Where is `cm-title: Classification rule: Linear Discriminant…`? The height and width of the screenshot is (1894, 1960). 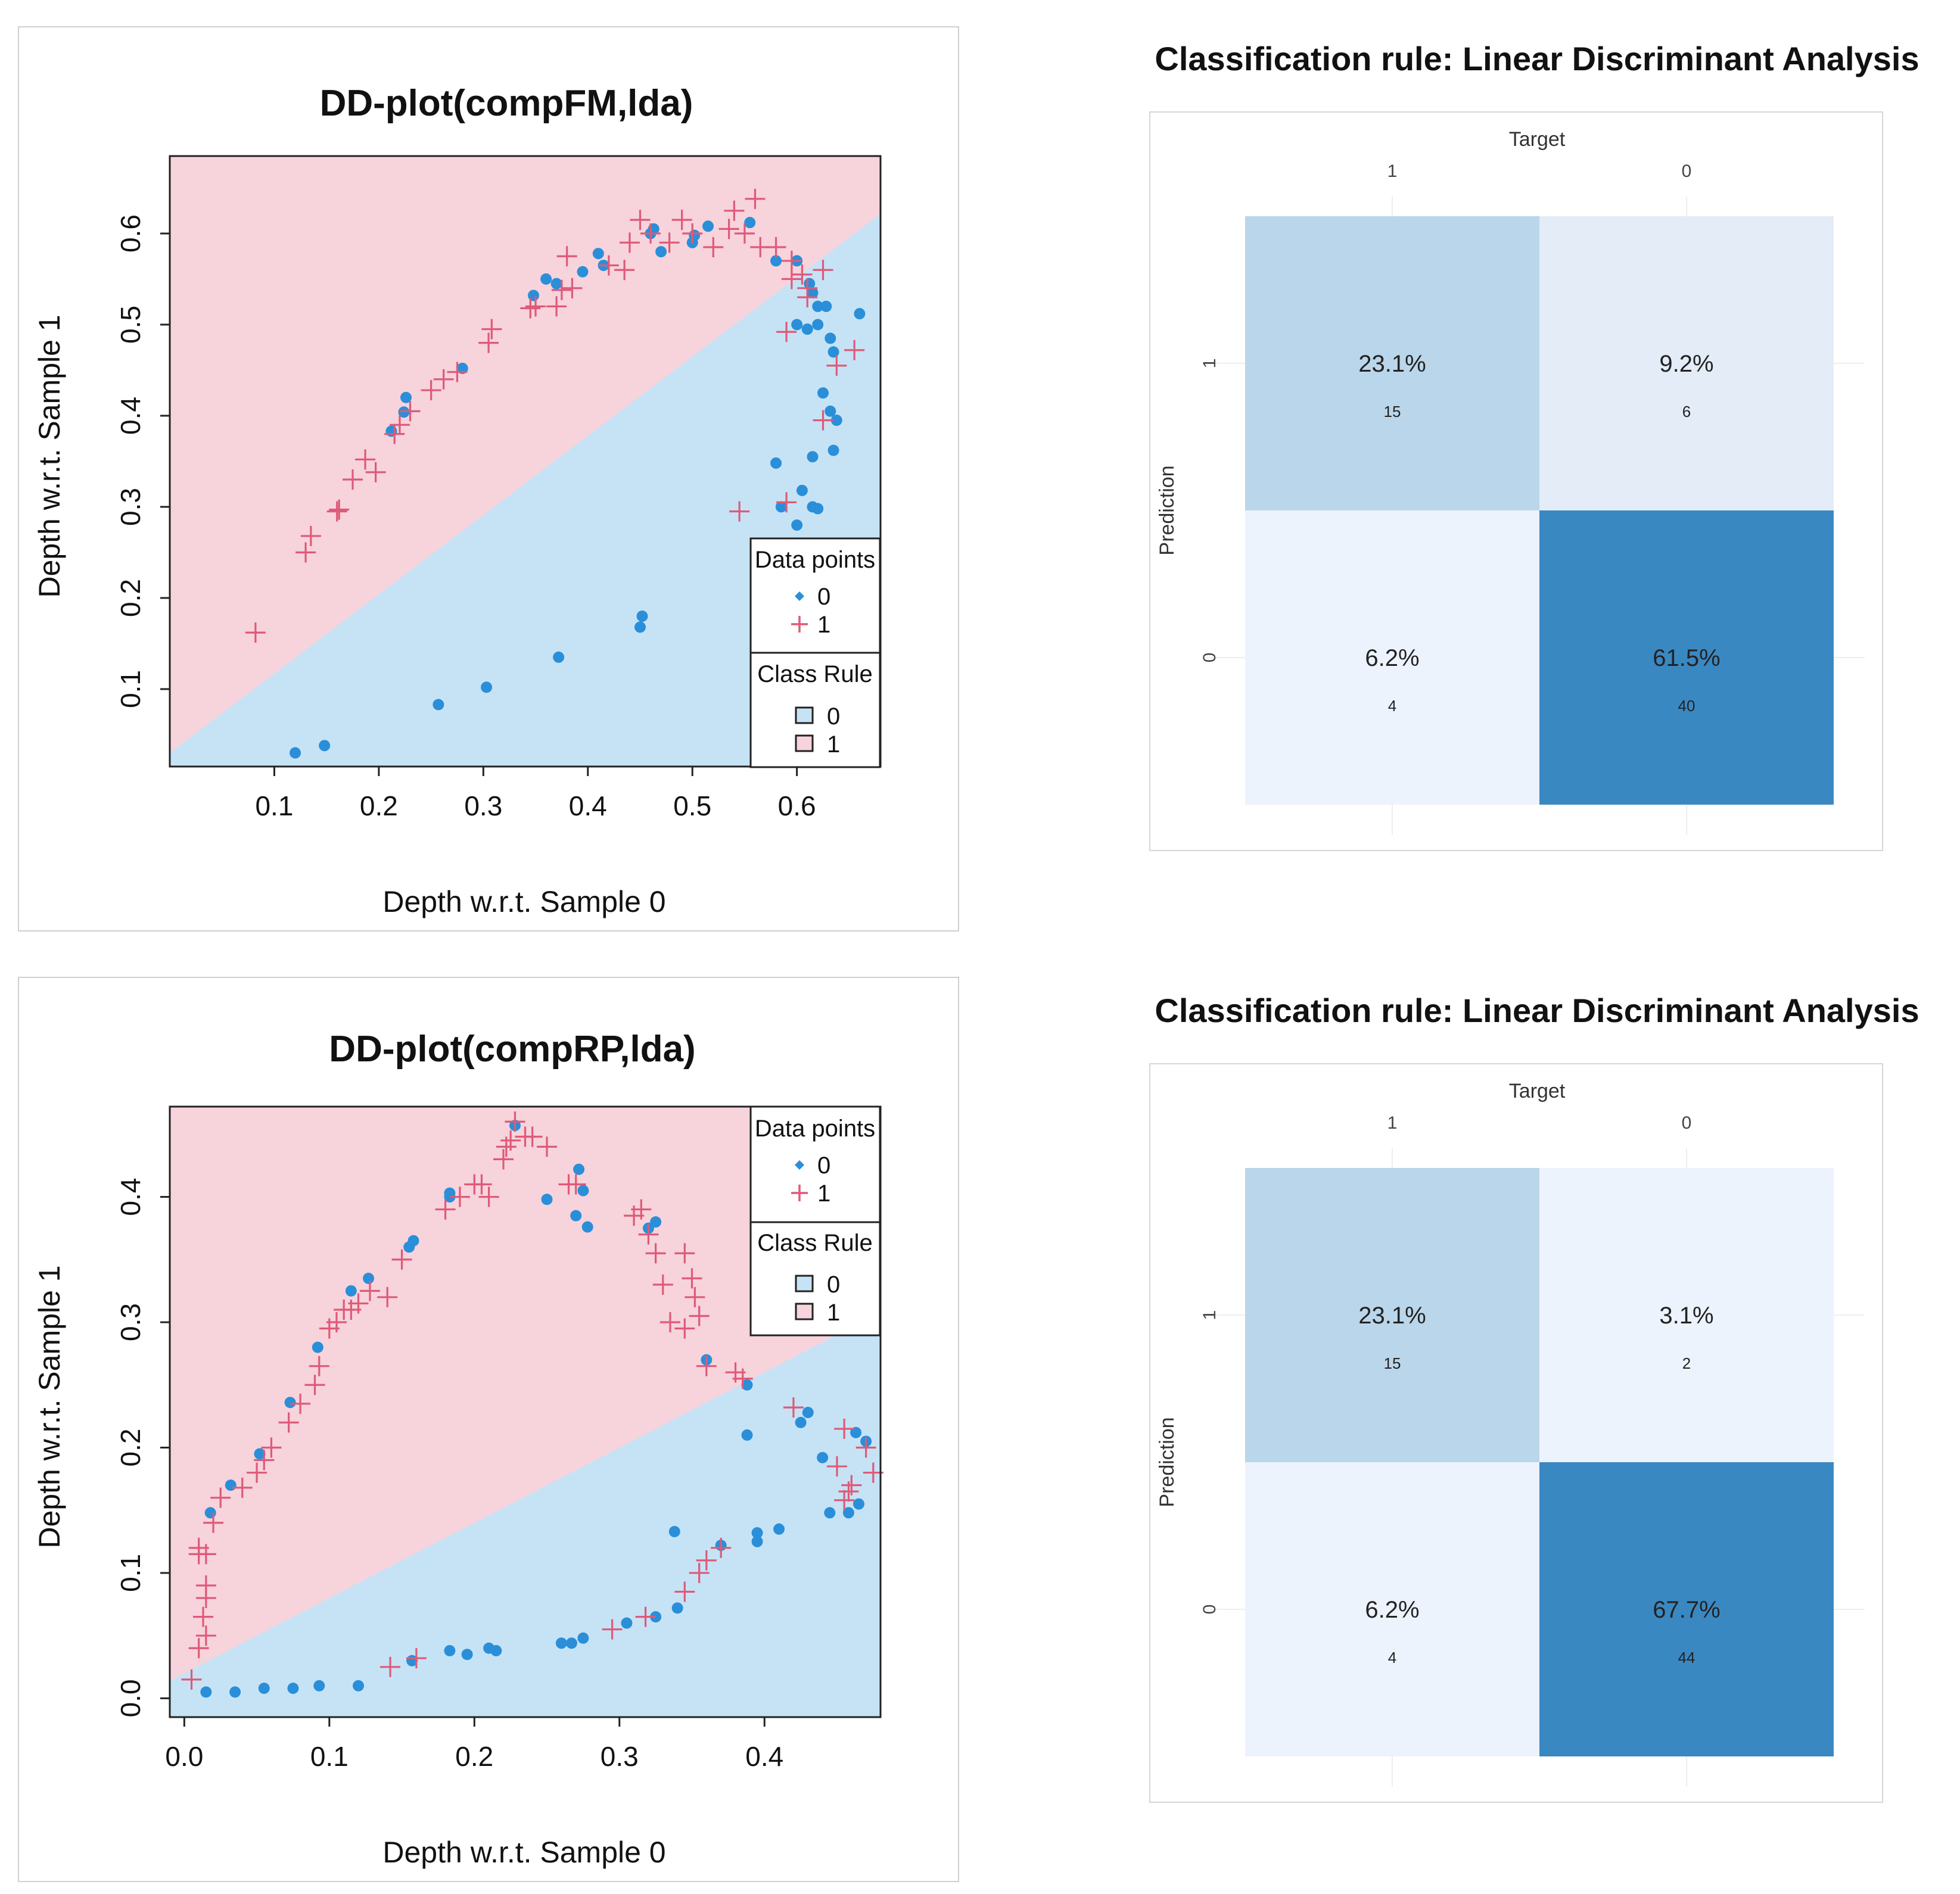
cm-title: Classification rule: Linear Discriminant… is located at coordinates (1537, 1010).